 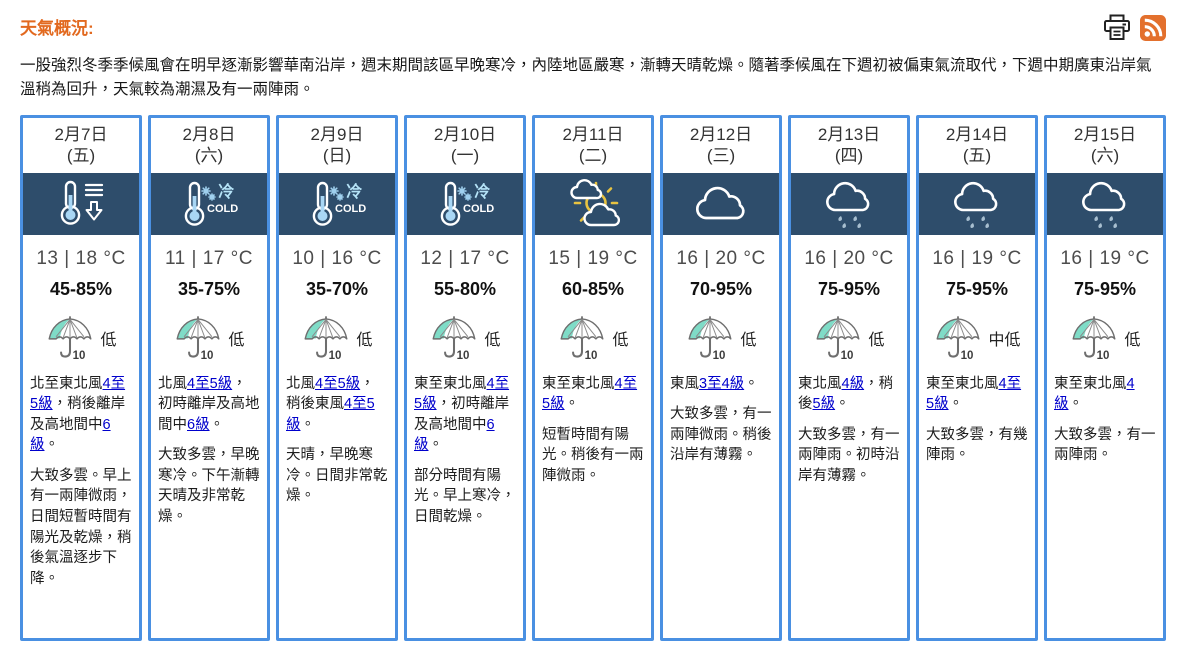 What do you see at coordinates (81, 145) in the screenshot?
I see `forecast-date: 2月7日 (五)` at bounding box center [81, 145].